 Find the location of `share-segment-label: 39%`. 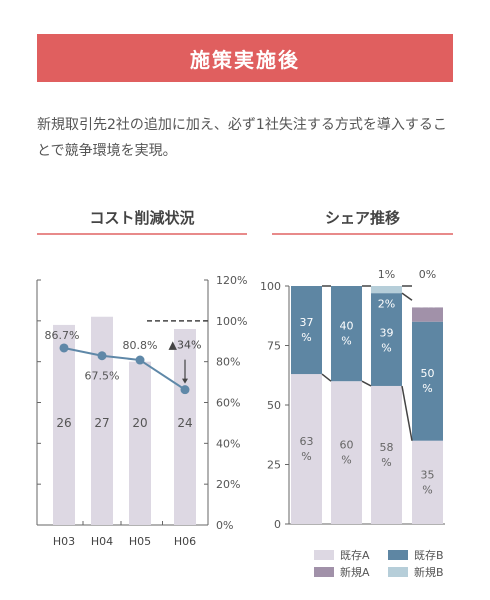

share-segment-label: 39% is located at coordinates (387, 341).